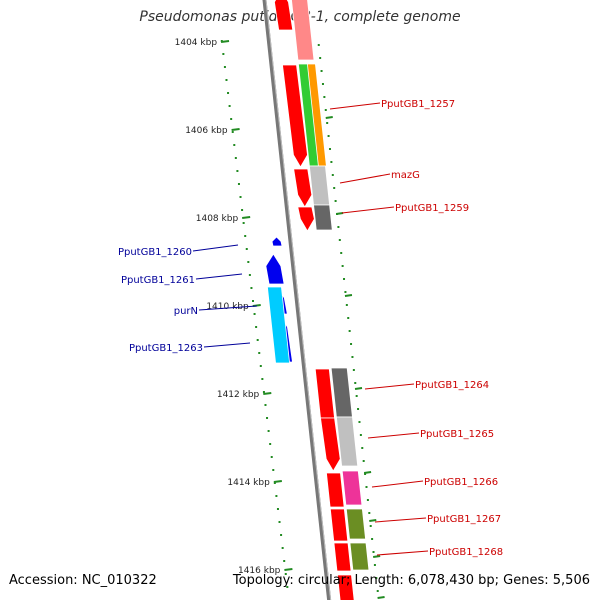 Image resolution: width=600 pixels, height=600 pixels. What do you see at coordinates (186, 311) in the screenshot?
I see `gene-label: purN` at bounding box center [186, 311].